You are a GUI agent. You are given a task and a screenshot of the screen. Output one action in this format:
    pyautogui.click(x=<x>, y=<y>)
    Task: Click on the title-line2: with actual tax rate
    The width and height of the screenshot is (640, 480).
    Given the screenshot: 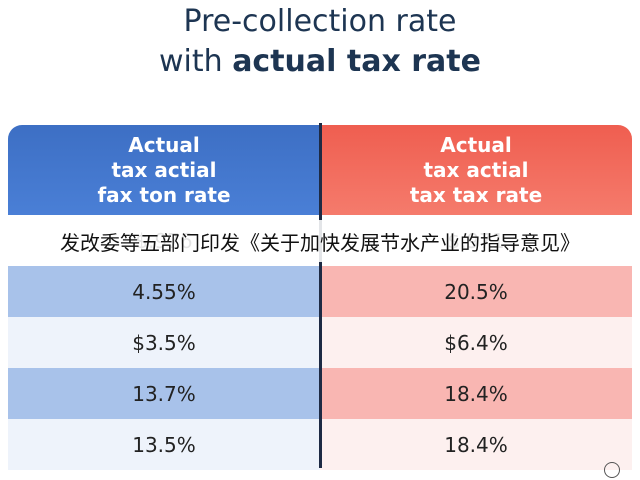 What is the action you would take?
    pyautogui.click(x=320, y=61)
    